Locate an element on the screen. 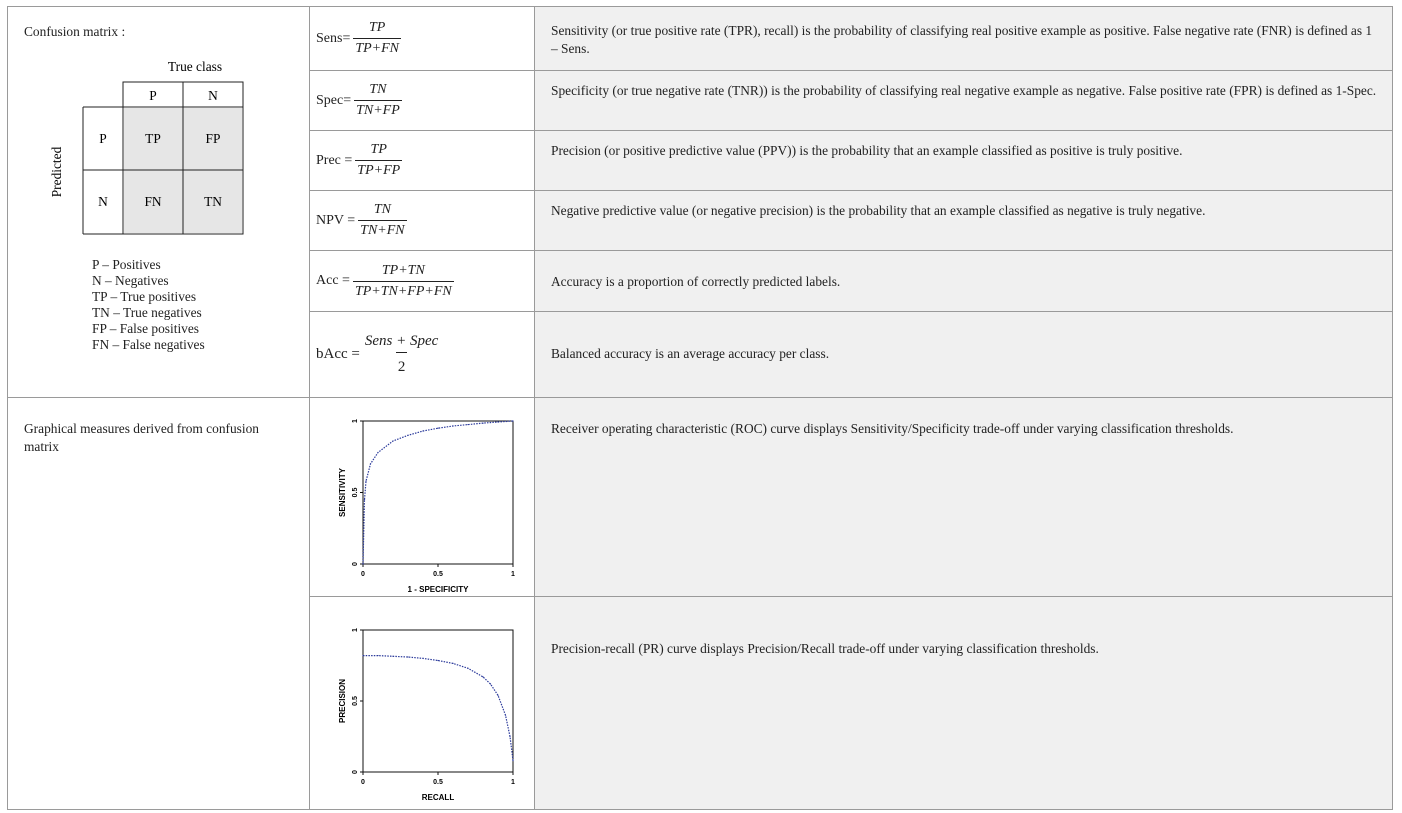  formula-lhs: Acc = is located at coordinates (333, 280).